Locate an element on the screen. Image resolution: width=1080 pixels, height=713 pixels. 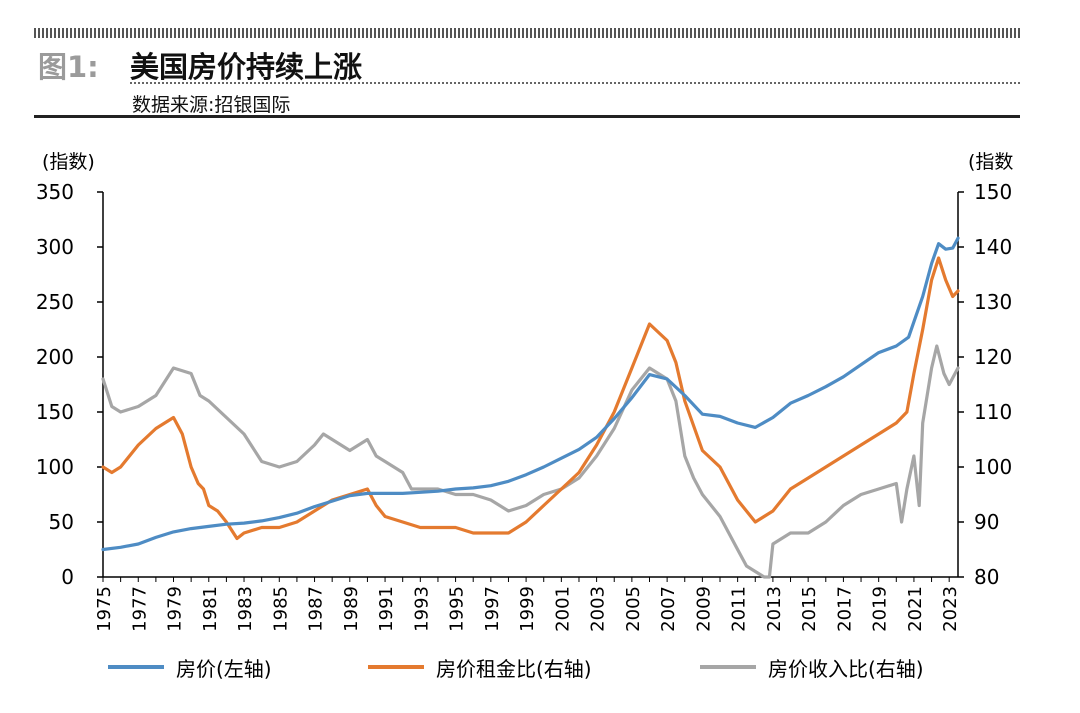
right-tick-label: 140 is located at coordinates (993, 247).